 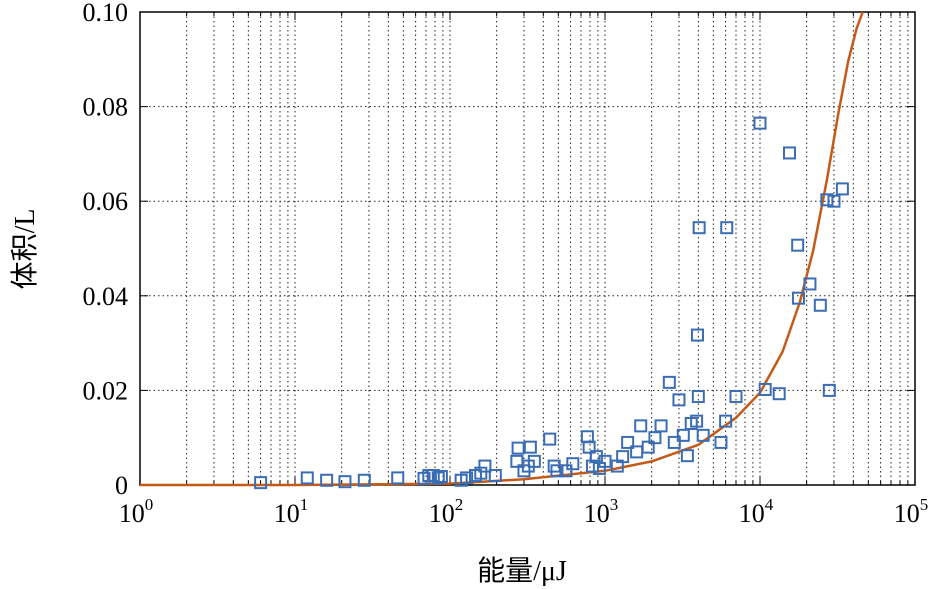 What do you see at coordinates (601, 511) in the screenshot?
I see `x-tick-label: 10³` at bounding box center [601, 511].